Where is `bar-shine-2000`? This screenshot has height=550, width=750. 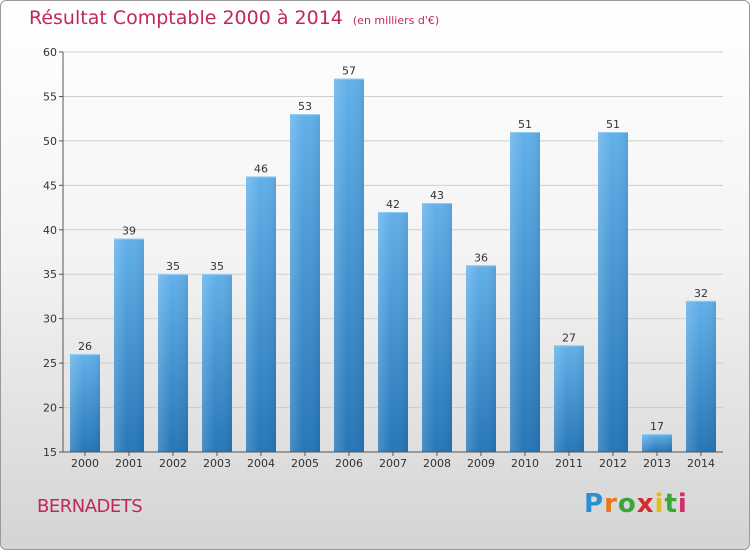 bar-shine-2000 is located at coordinates (85, 403).